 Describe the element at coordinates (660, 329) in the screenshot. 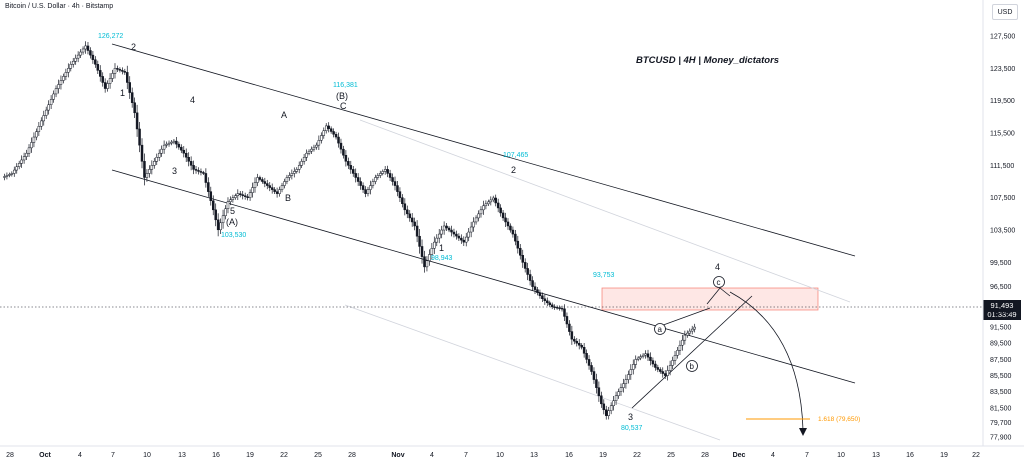

I see `wave-label-a: a` at that location.